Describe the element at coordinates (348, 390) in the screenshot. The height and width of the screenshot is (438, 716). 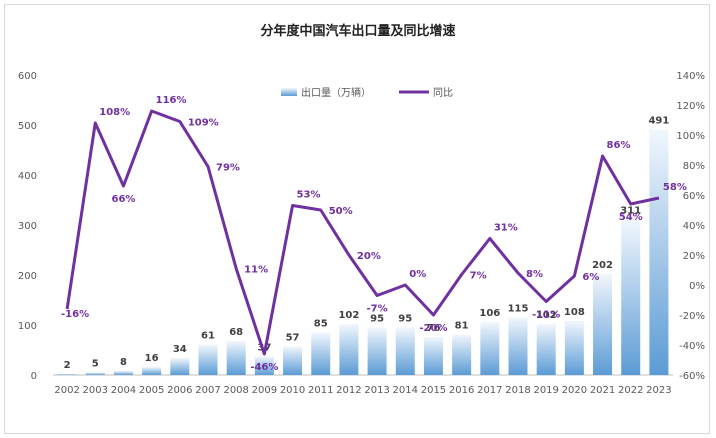
I see `x-axis-tick-label: 2012` at that location.